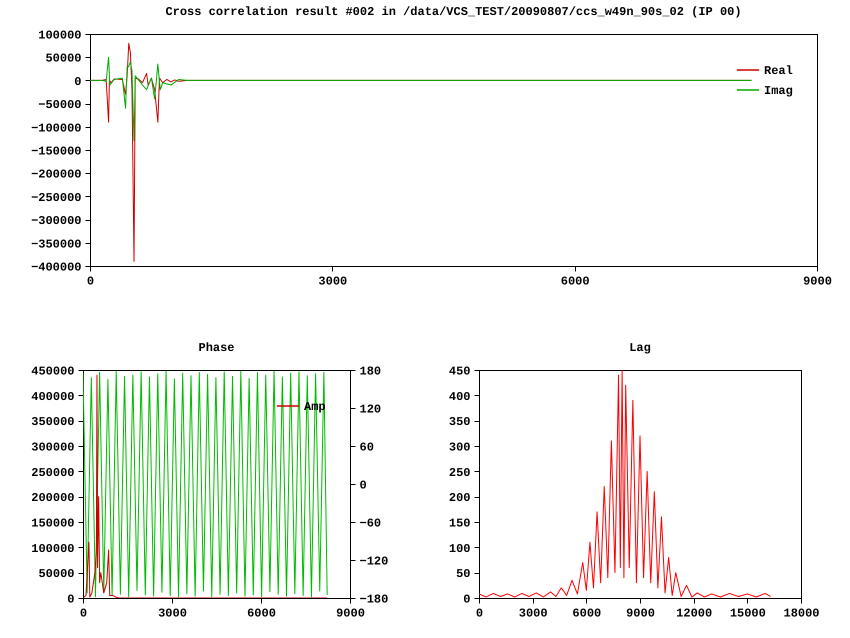 The image size is (850, 638). What do you see at coordinates (56, 128) in the screenshot?
I see `y-tick-label: −100000` at bounding box center [56, 128].